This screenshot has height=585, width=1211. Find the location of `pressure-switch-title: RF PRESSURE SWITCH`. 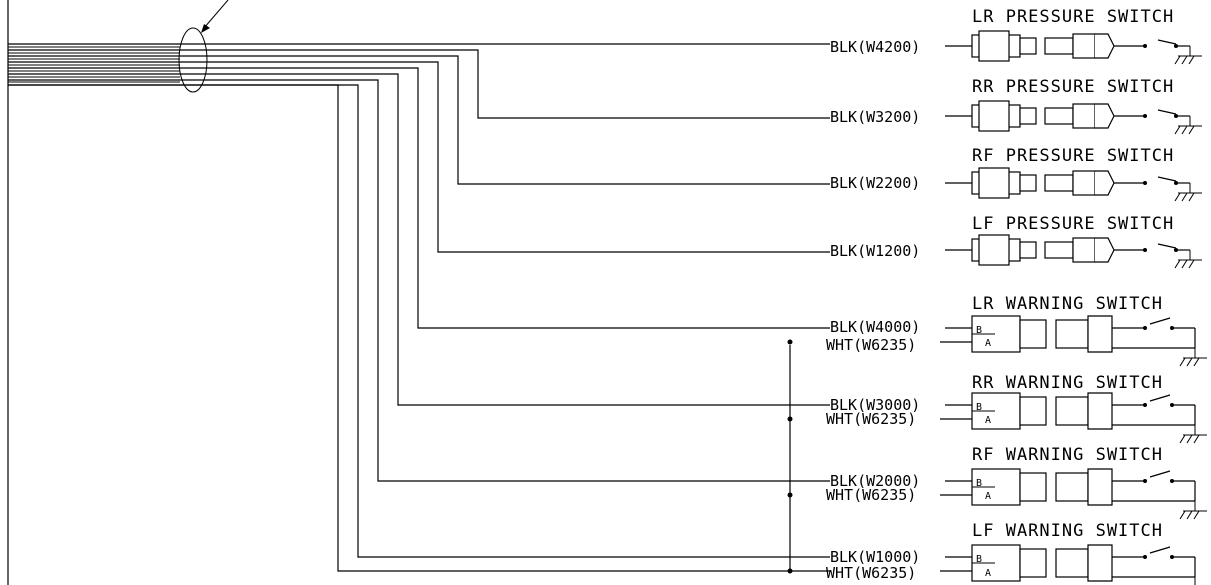

pressure-switch-title: RF PRESSURE SWITCH is located at coordinates (1073, 156).